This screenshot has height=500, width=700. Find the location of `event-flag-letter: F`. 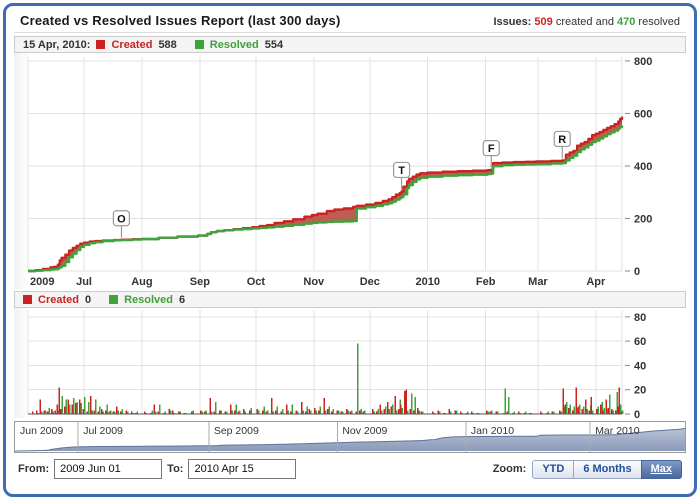

event-flag-letter: F is located at coordinates (491, 149).